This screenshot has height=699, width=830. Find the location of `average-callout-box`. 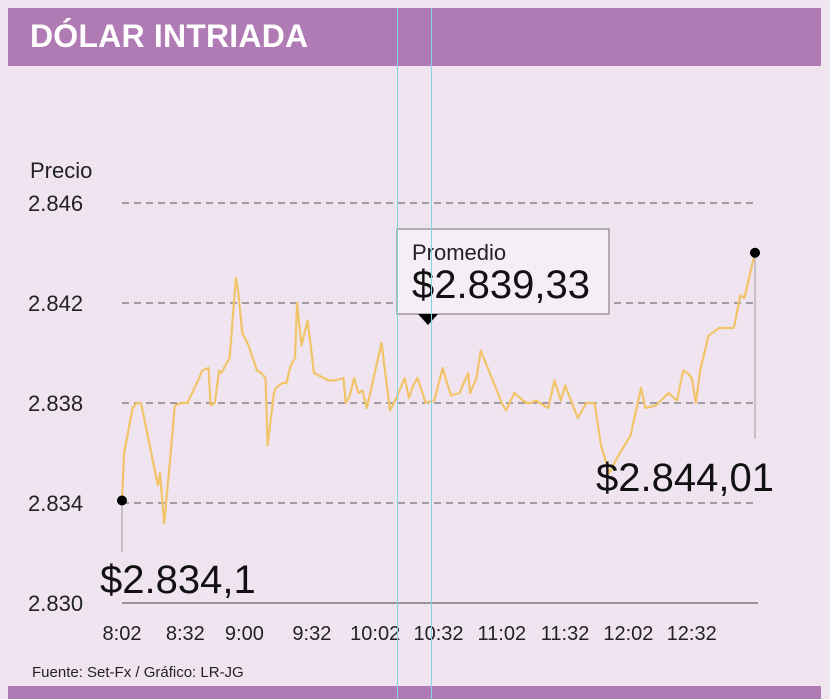

average-callout-box is located at coordinates (503, 271).